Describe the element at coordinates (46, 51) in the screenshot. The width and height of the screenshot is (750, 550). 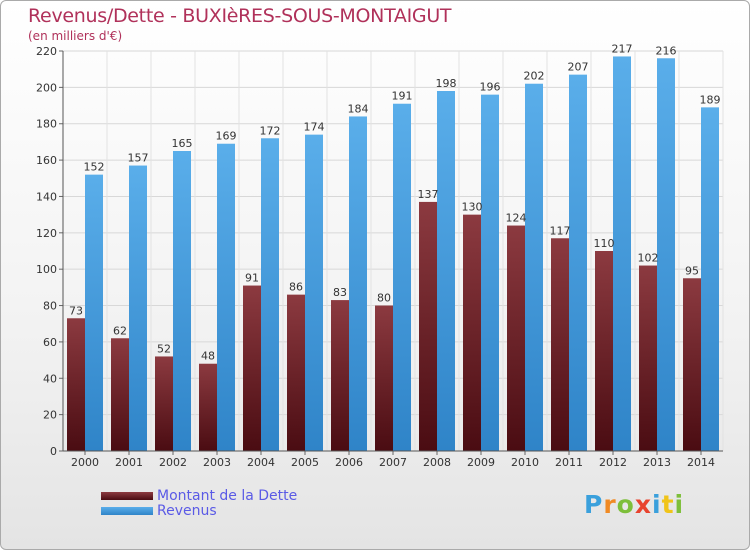
I see `y-tick-label: 220` at that location.